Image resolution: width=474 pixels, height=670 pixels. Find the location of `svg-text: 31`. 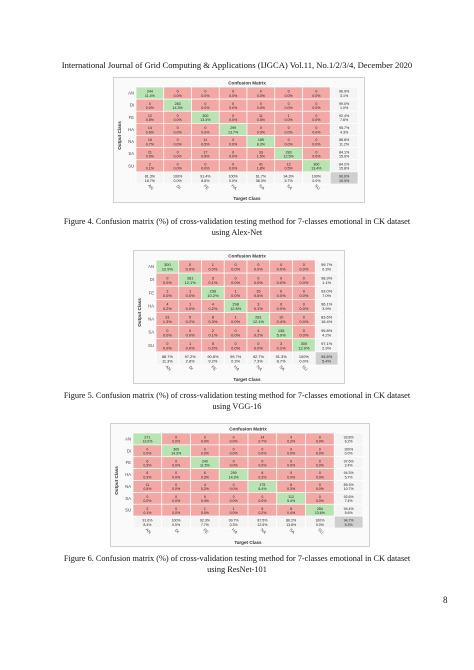

svg-text: 31 is located at coordinates (167, 317).